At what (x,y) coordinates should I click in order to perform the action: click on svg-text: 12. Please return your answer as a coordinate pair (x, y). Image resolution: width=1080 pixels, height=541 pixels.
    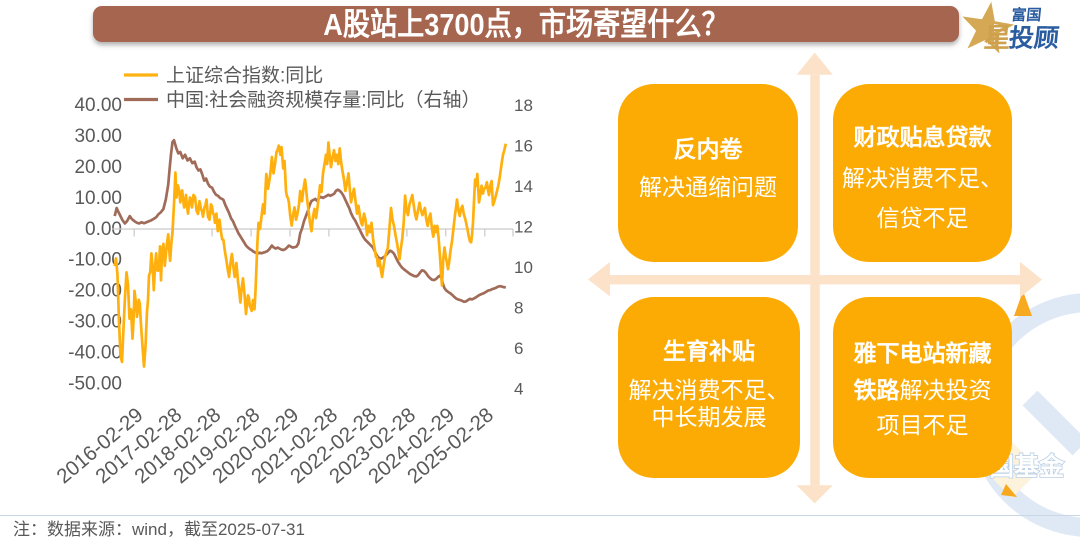
    Looking at the image, I should click on (523, 227).